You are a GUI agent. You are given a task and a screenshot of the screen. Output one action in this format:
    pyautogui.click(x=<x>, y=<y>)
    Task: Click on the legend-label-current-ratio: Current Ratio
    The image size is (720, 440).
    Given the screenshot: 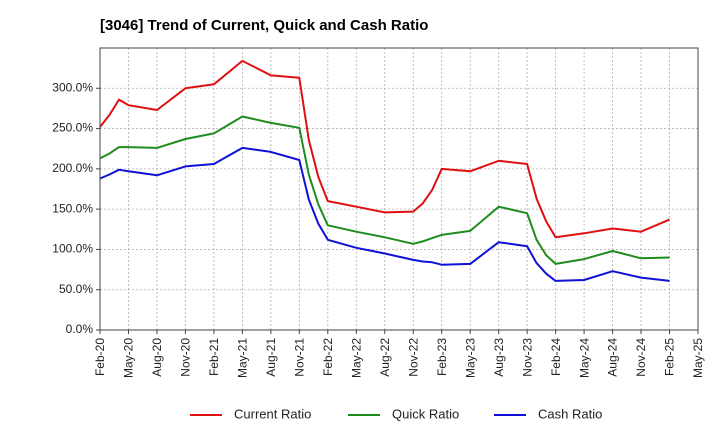 What is the action you would take?
    pyautogui.click(x=272, y=413)
    